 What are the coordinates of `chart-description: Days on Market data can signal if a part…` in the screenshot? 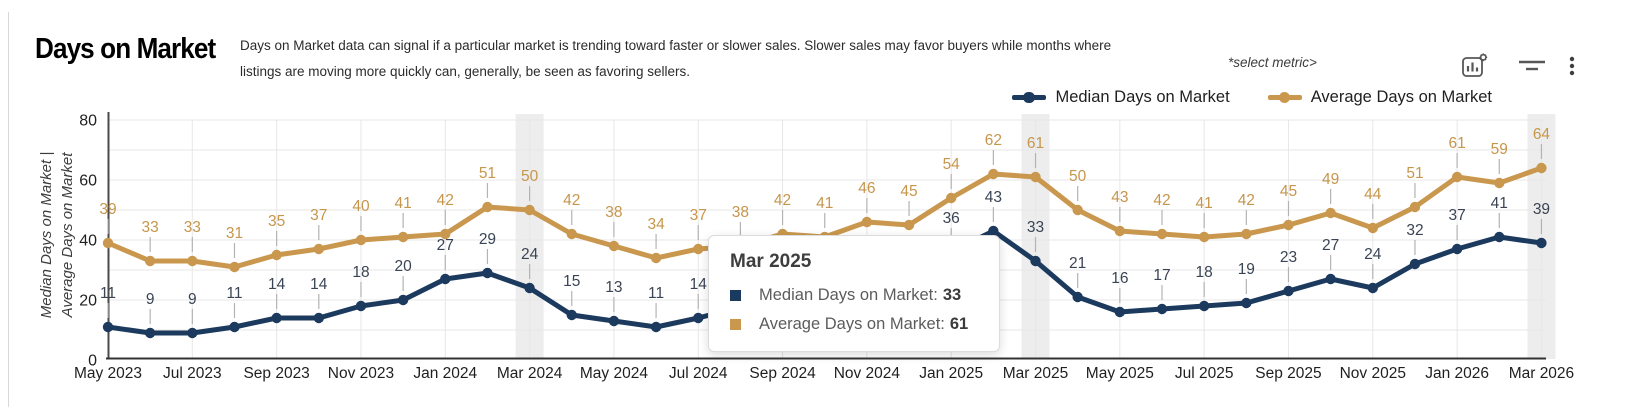 It's located at (676, 58).